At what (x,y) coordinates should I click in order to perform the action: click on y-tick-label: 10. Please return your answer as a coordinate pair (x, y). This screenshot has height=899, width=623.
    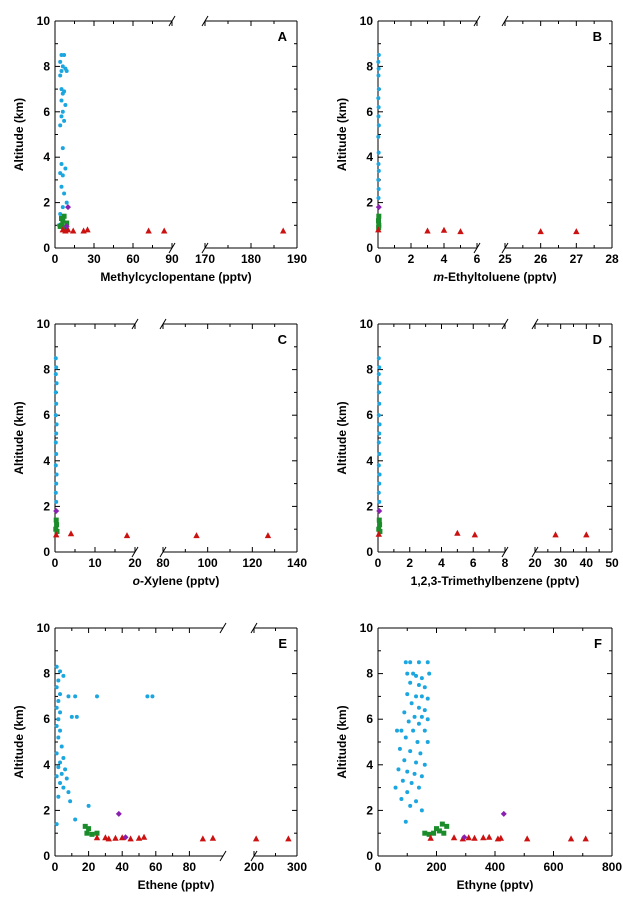
    Looking at the image, I should click on (44, 21).